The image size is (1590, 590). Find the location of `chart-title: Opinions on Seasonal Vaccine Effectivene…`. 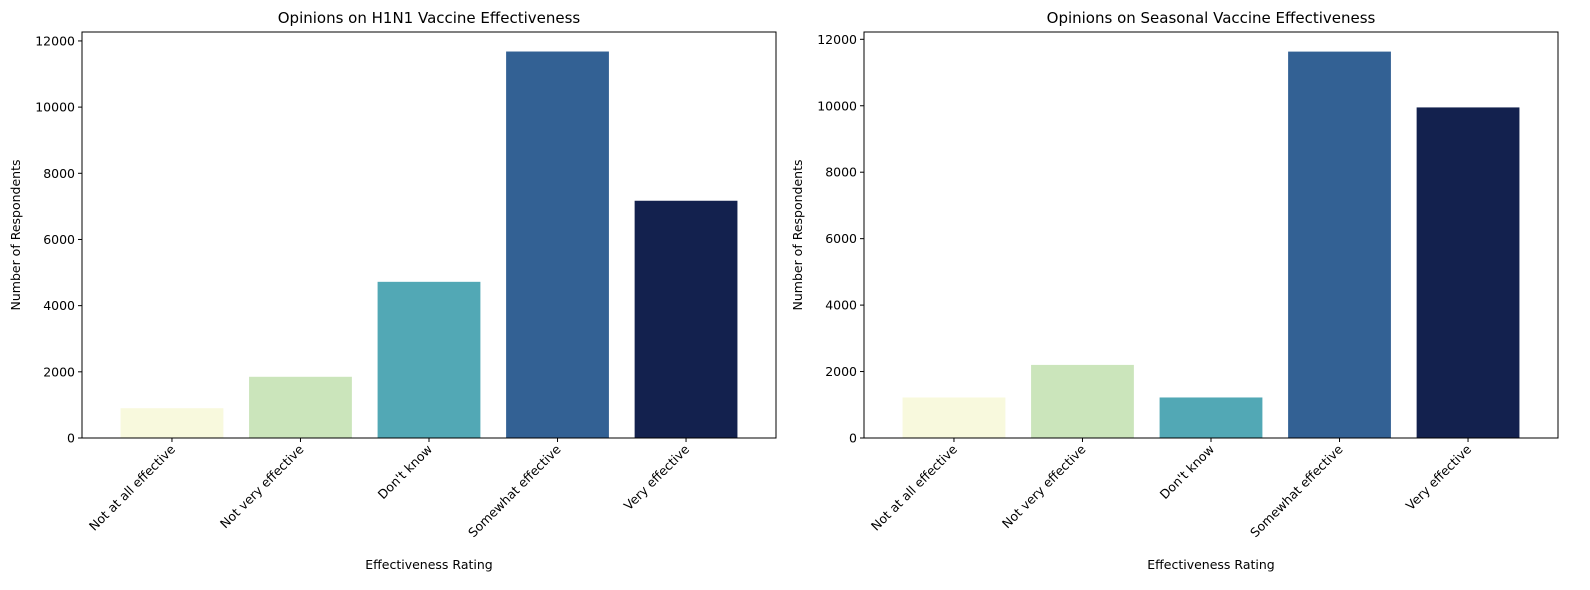

chart-title: Opinions on Seasonal Vaccine Effectivene… is located at coordinates (1211, 18).